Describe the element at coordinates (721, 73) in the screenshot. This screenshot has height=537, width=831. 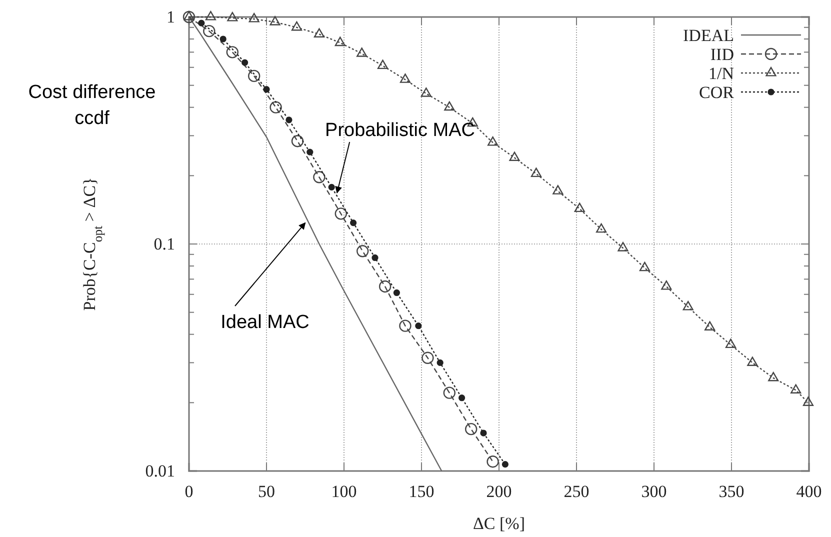
I see `legend-label: 1/N` at that location.